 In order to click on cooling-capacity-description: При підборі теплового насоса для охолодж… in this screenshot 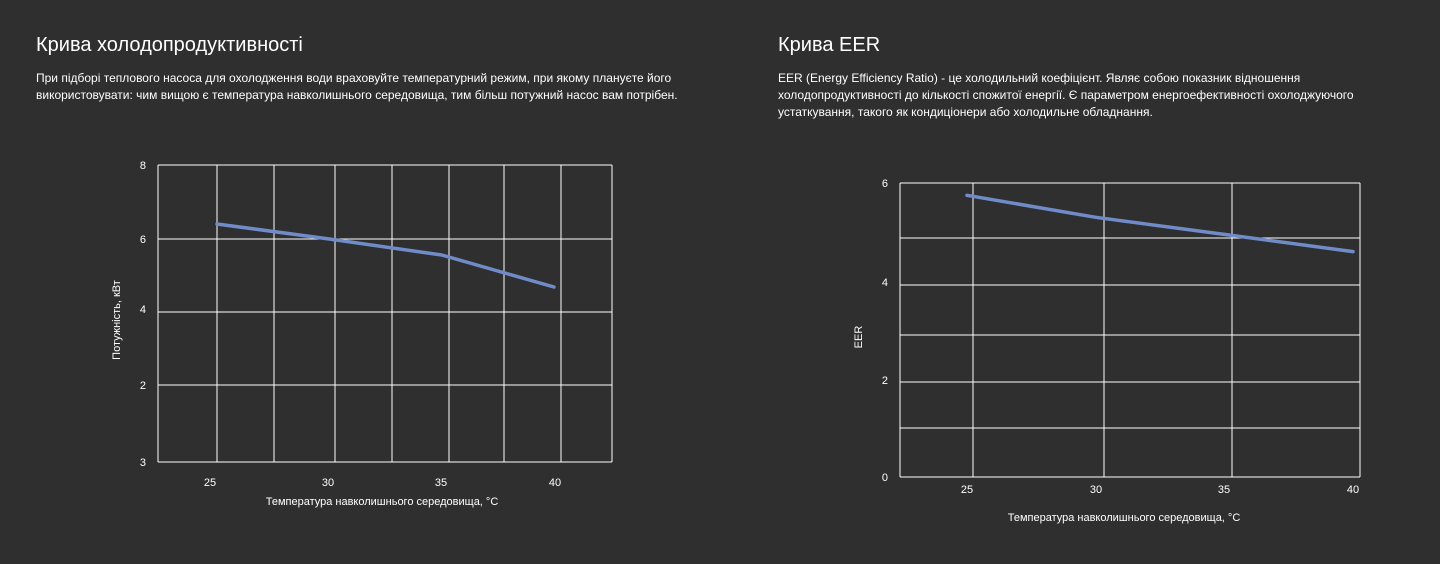, I will do `click(357, 86)`.